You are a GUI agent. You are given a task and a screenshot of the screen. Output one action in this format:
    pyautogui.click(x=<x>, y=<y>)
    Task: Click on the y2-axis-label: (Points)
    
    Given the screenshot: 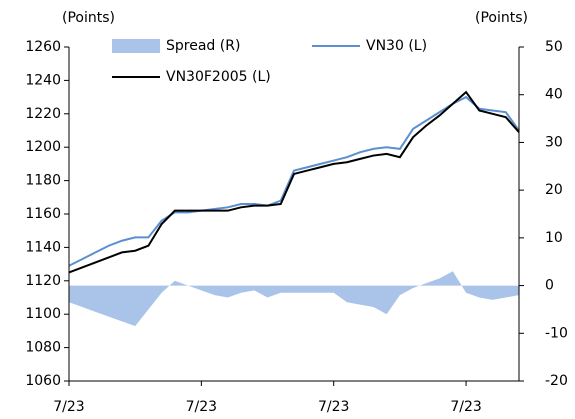 What is the action you would take?
    pyautogui.click(x=501, y=18)
    